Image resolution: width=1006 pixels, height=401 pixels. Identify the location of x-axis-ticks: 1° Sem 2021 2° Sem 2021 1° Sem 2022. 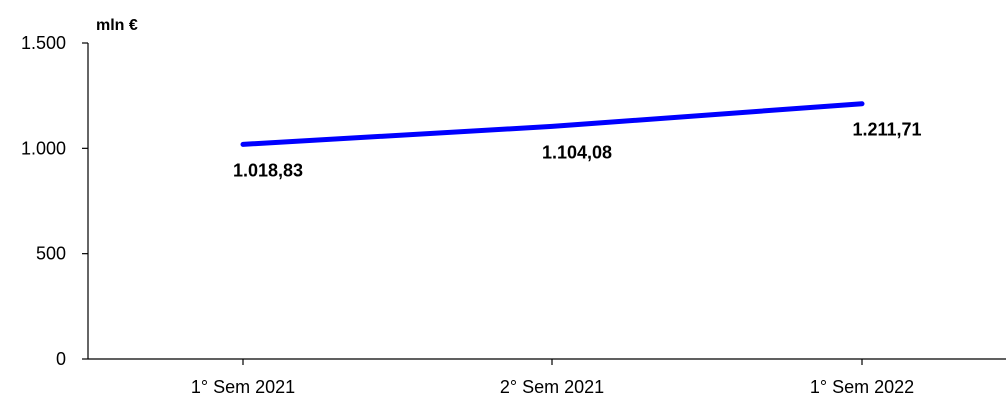
(552, 378).